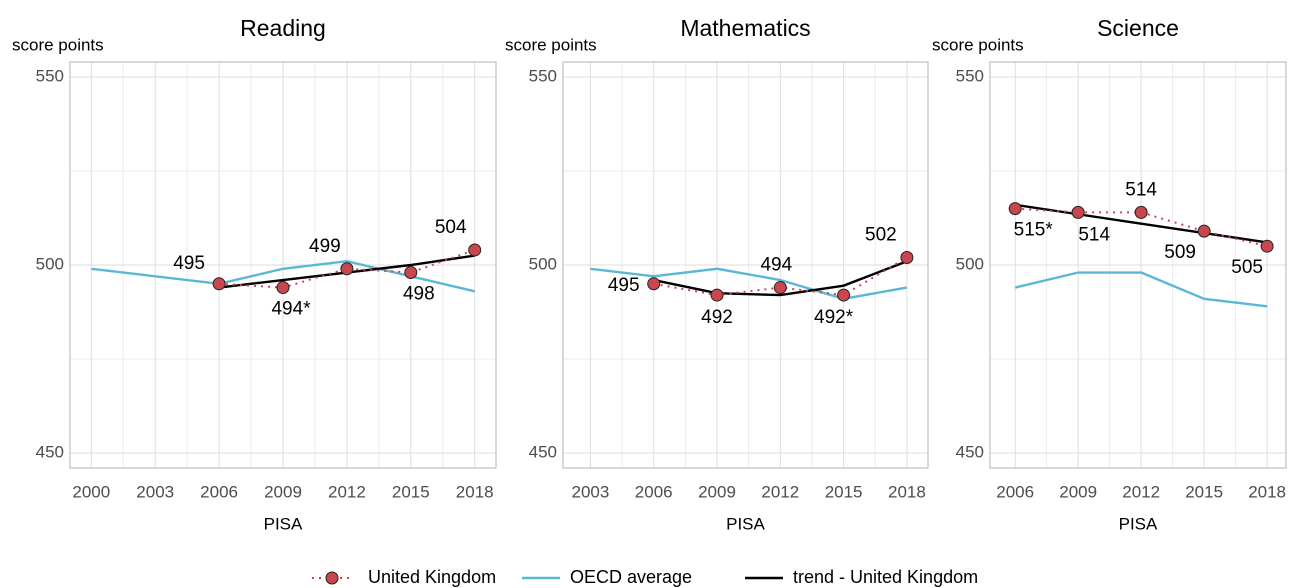 The image size is (1293, 588). Describe the element at coordinates (91, 491) in the screenshot. I see `x-tick-label: 2000` at that location.